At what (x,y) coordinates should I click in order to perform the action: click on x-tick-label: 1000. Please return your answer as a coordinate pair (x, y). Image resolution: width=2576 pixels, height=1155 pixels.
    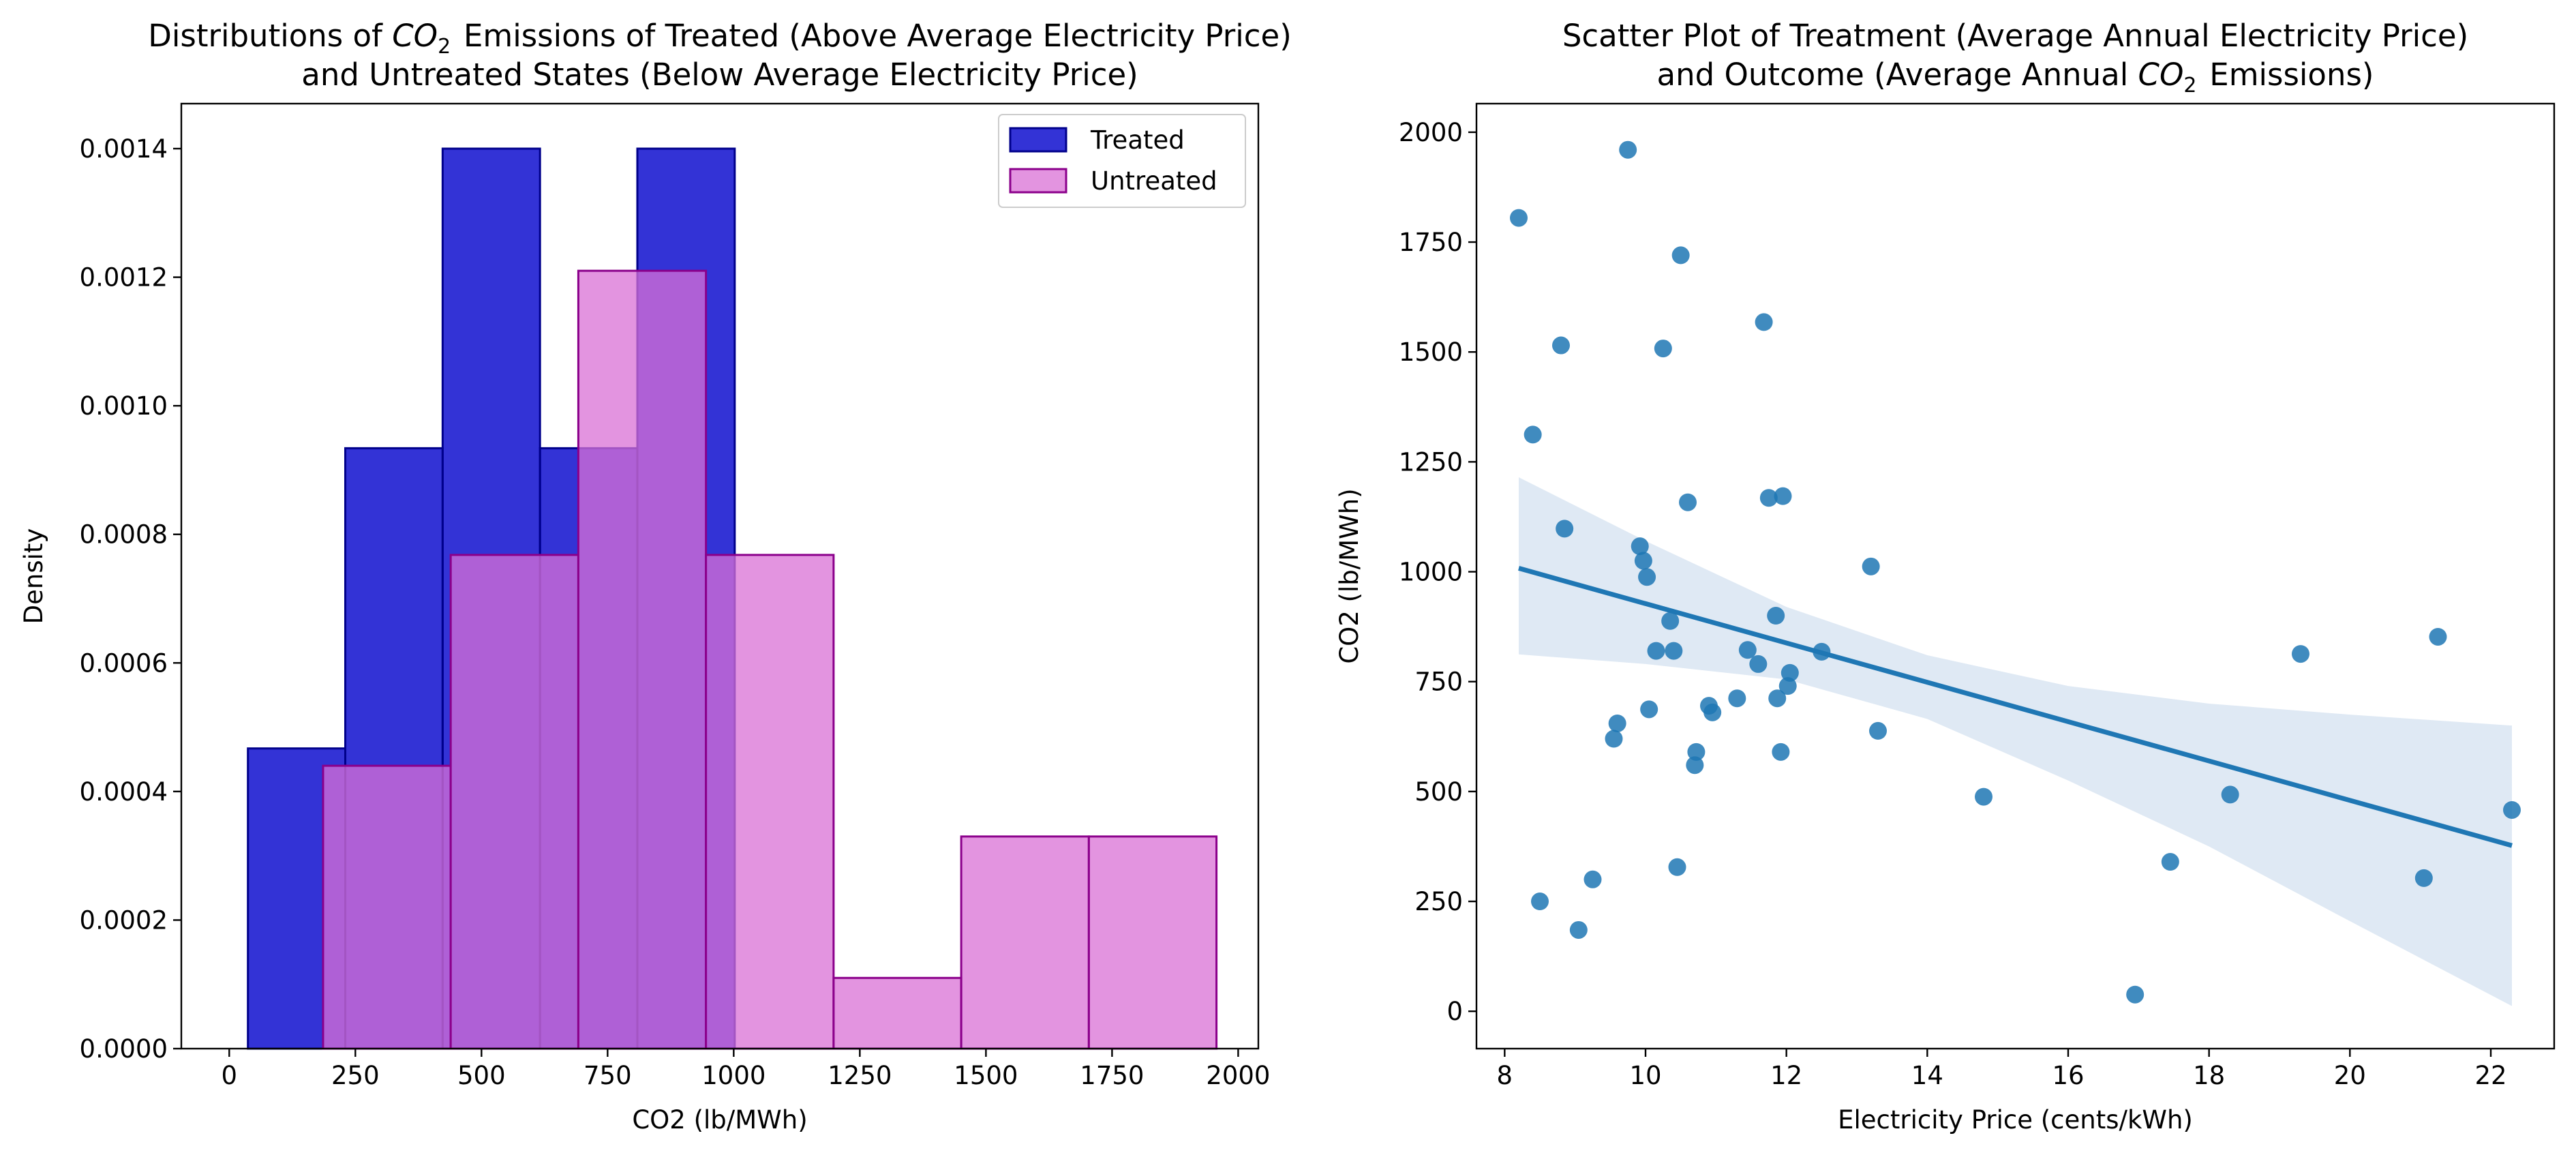
    Looking at the image, I should click on (734, 1075).